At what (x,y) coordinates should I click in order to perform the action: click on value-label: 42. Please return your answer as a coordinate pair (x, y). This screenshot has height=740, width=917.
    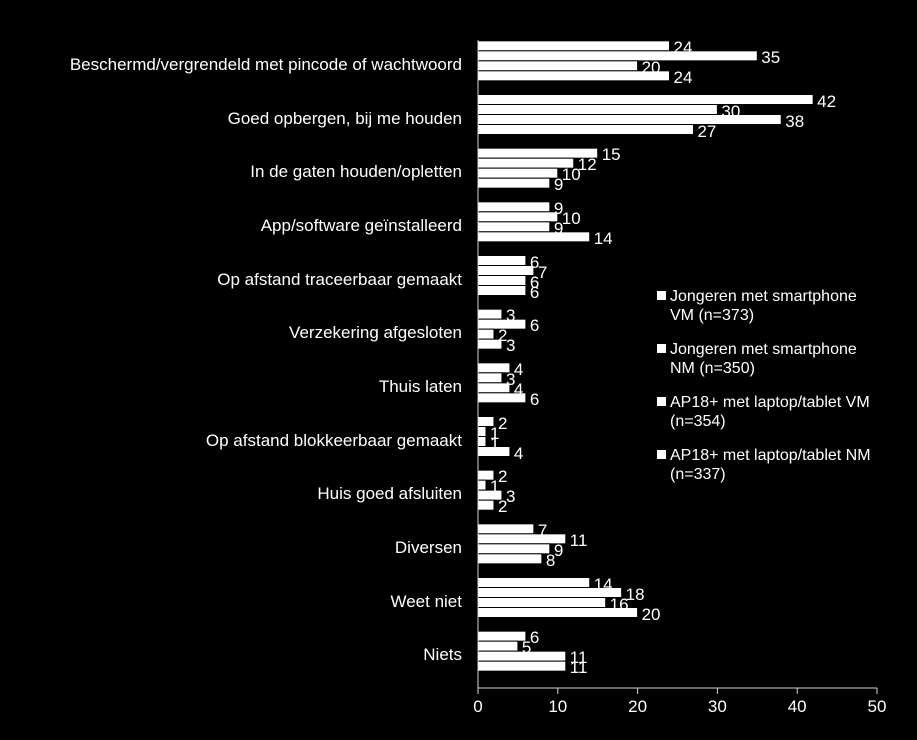
    Looking at the image, I should click on (827, 101).